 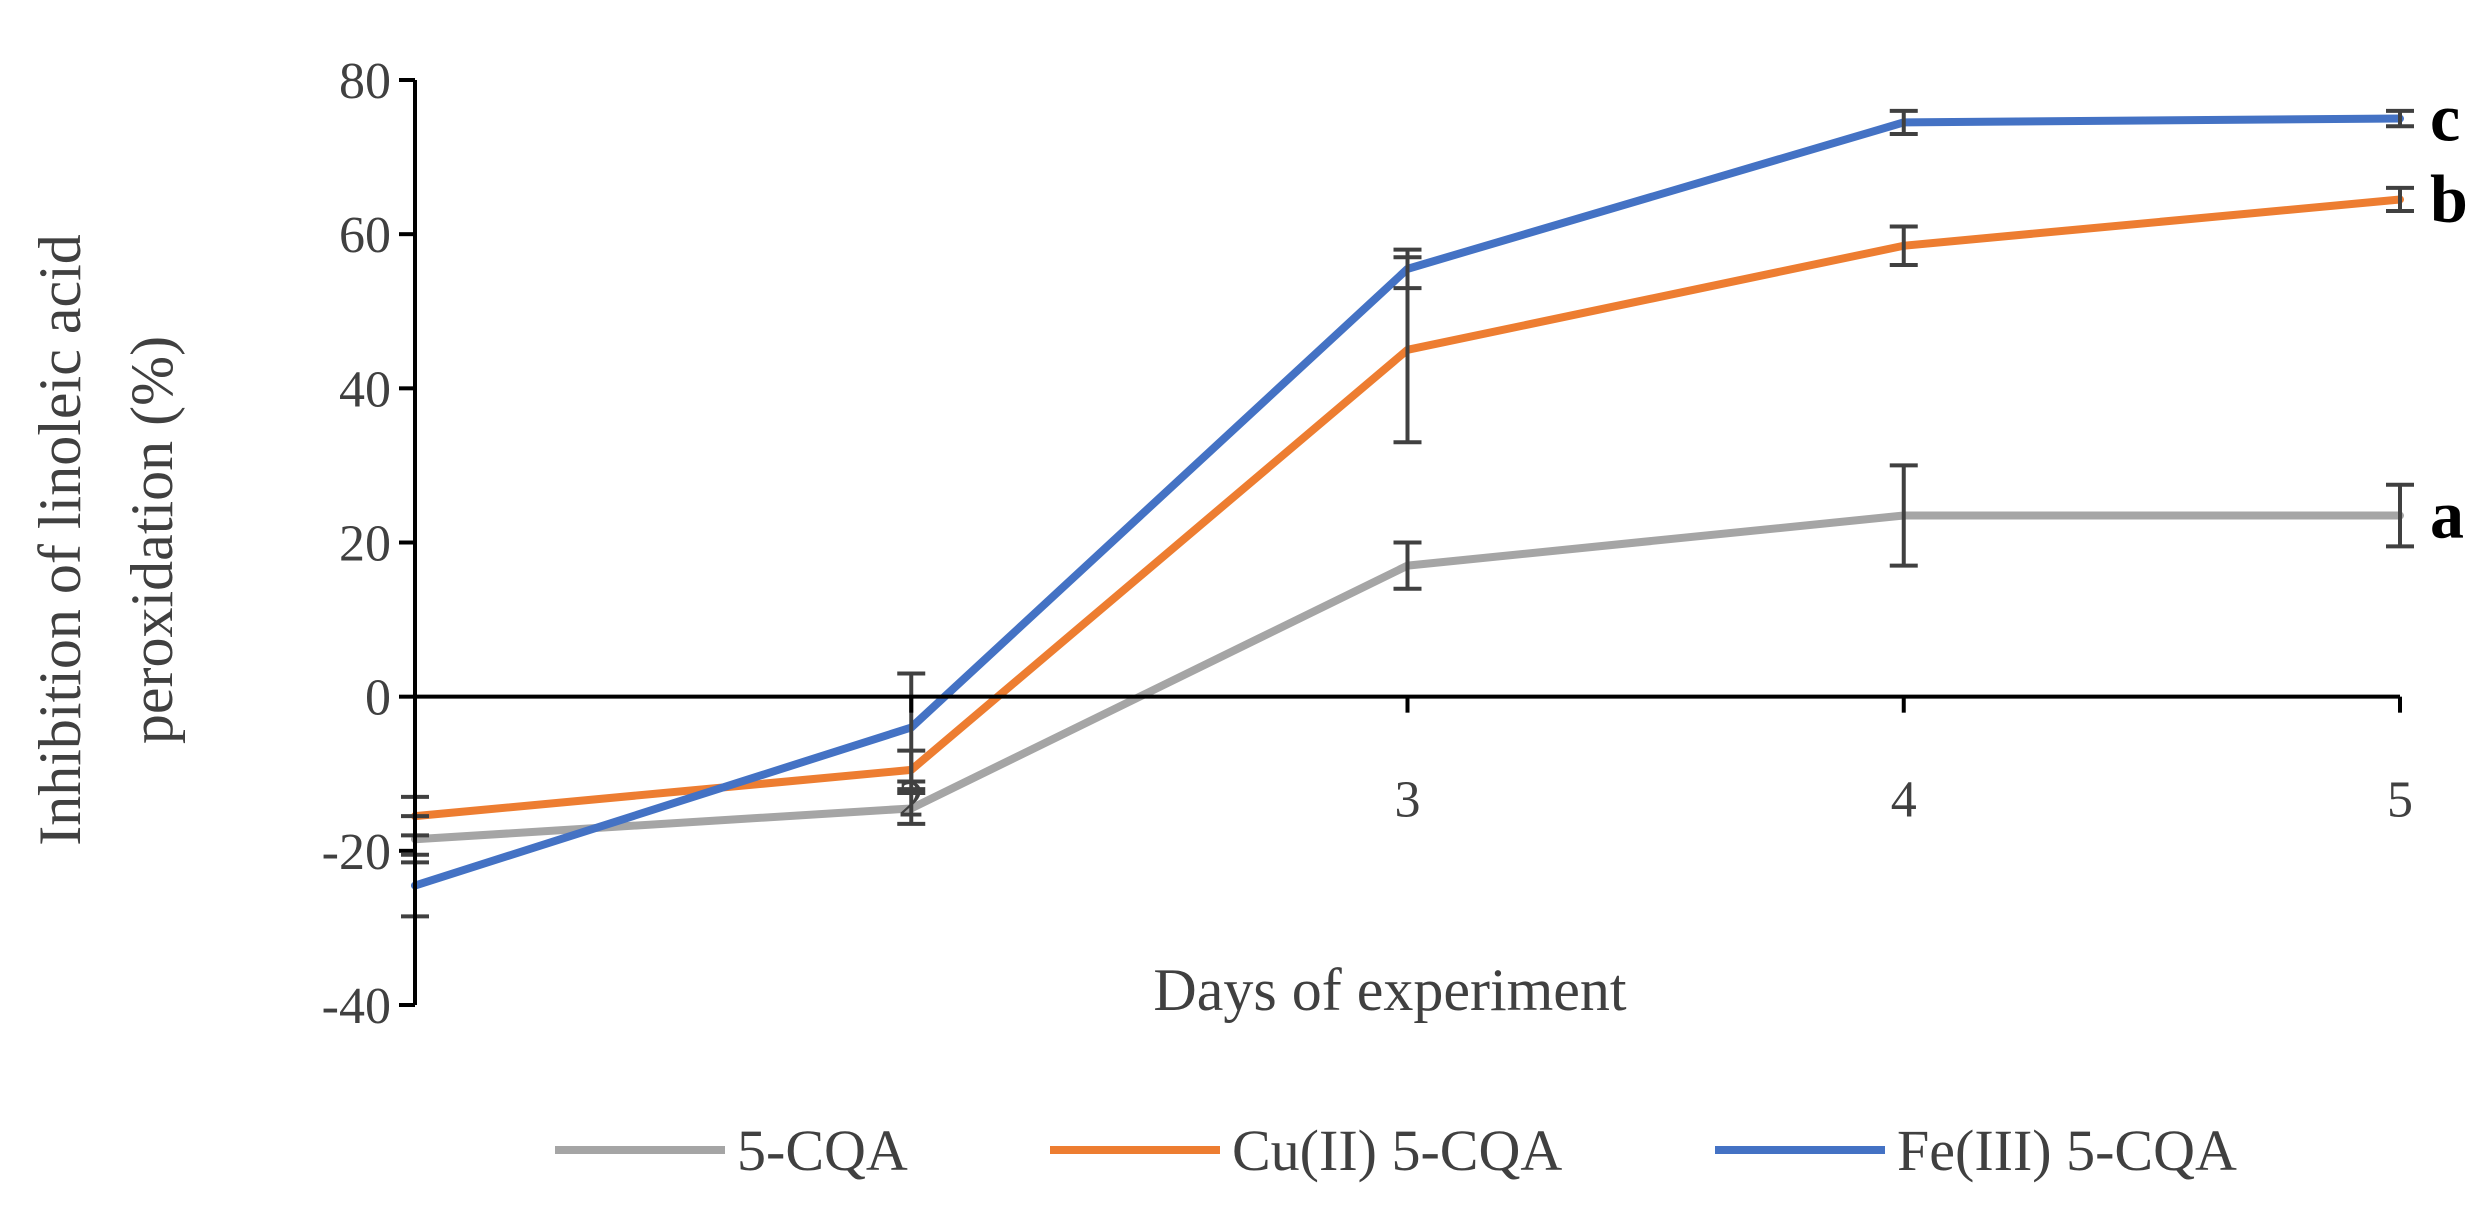 What do you see at coordinates (2449, 198) in the screenshot?
I see `significance-label-b: b` at bounding box center [2449, 198].